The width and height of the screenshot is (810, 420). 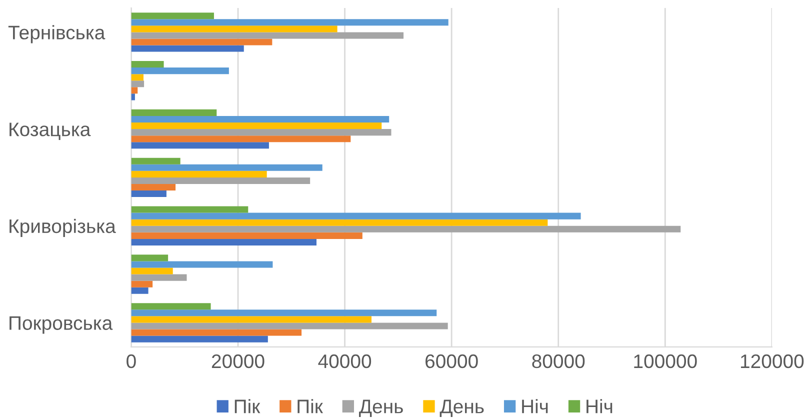 I want to click on x-tick-label: 40000, so click(x=345, y=361).